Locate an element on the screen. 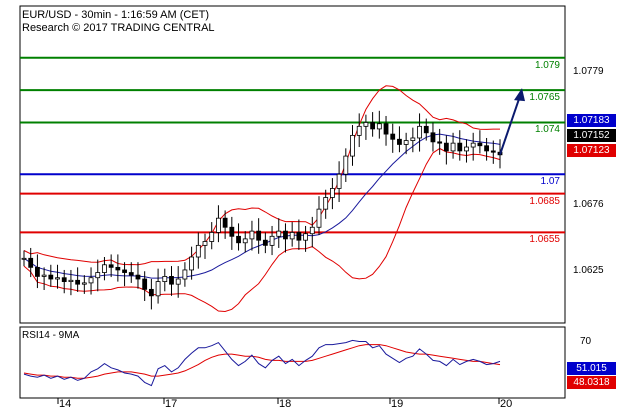  x-axis-label: 18 is located at coordinates (285, 404).